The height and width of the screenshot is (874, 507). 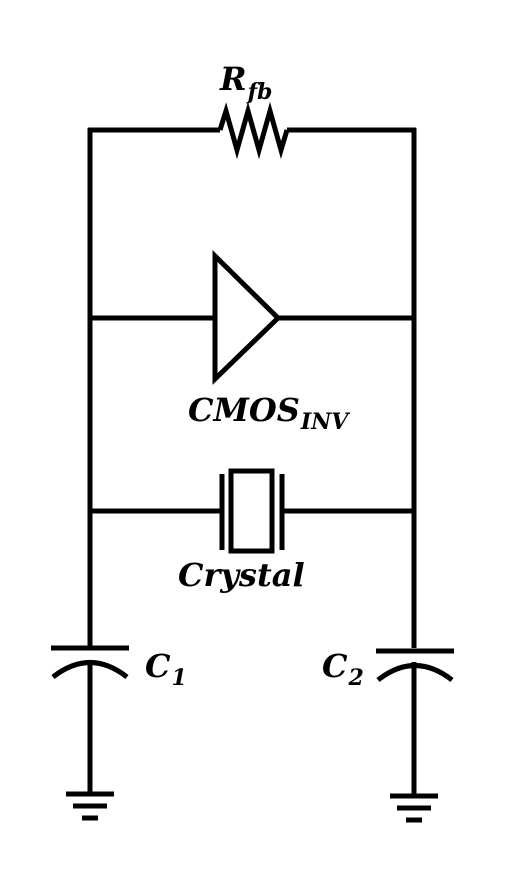 What do you see at coordinates (90, 669) in the screenshot?
I see `c1-curved-plate` at bounding box center [90, 669].